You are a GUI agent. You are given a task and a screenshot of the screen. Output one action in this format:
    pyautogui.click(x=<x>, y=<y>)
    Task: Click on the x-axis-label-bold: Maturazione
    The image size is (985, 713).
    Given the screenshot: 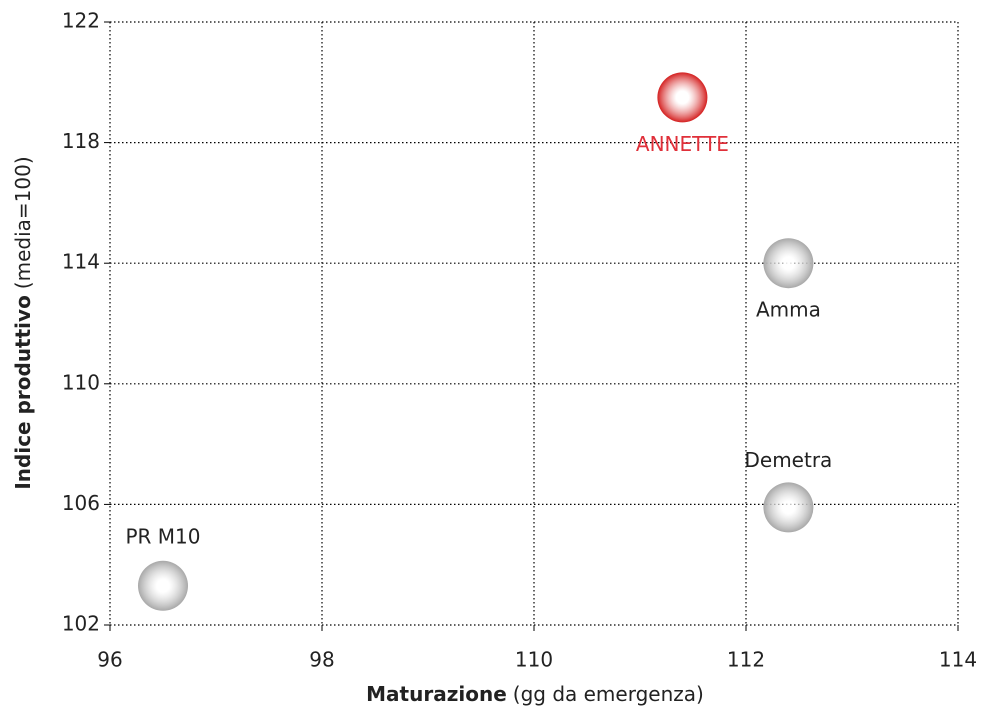 What is the action you would take?
    pyautogui.click(x=436, y=694)
    